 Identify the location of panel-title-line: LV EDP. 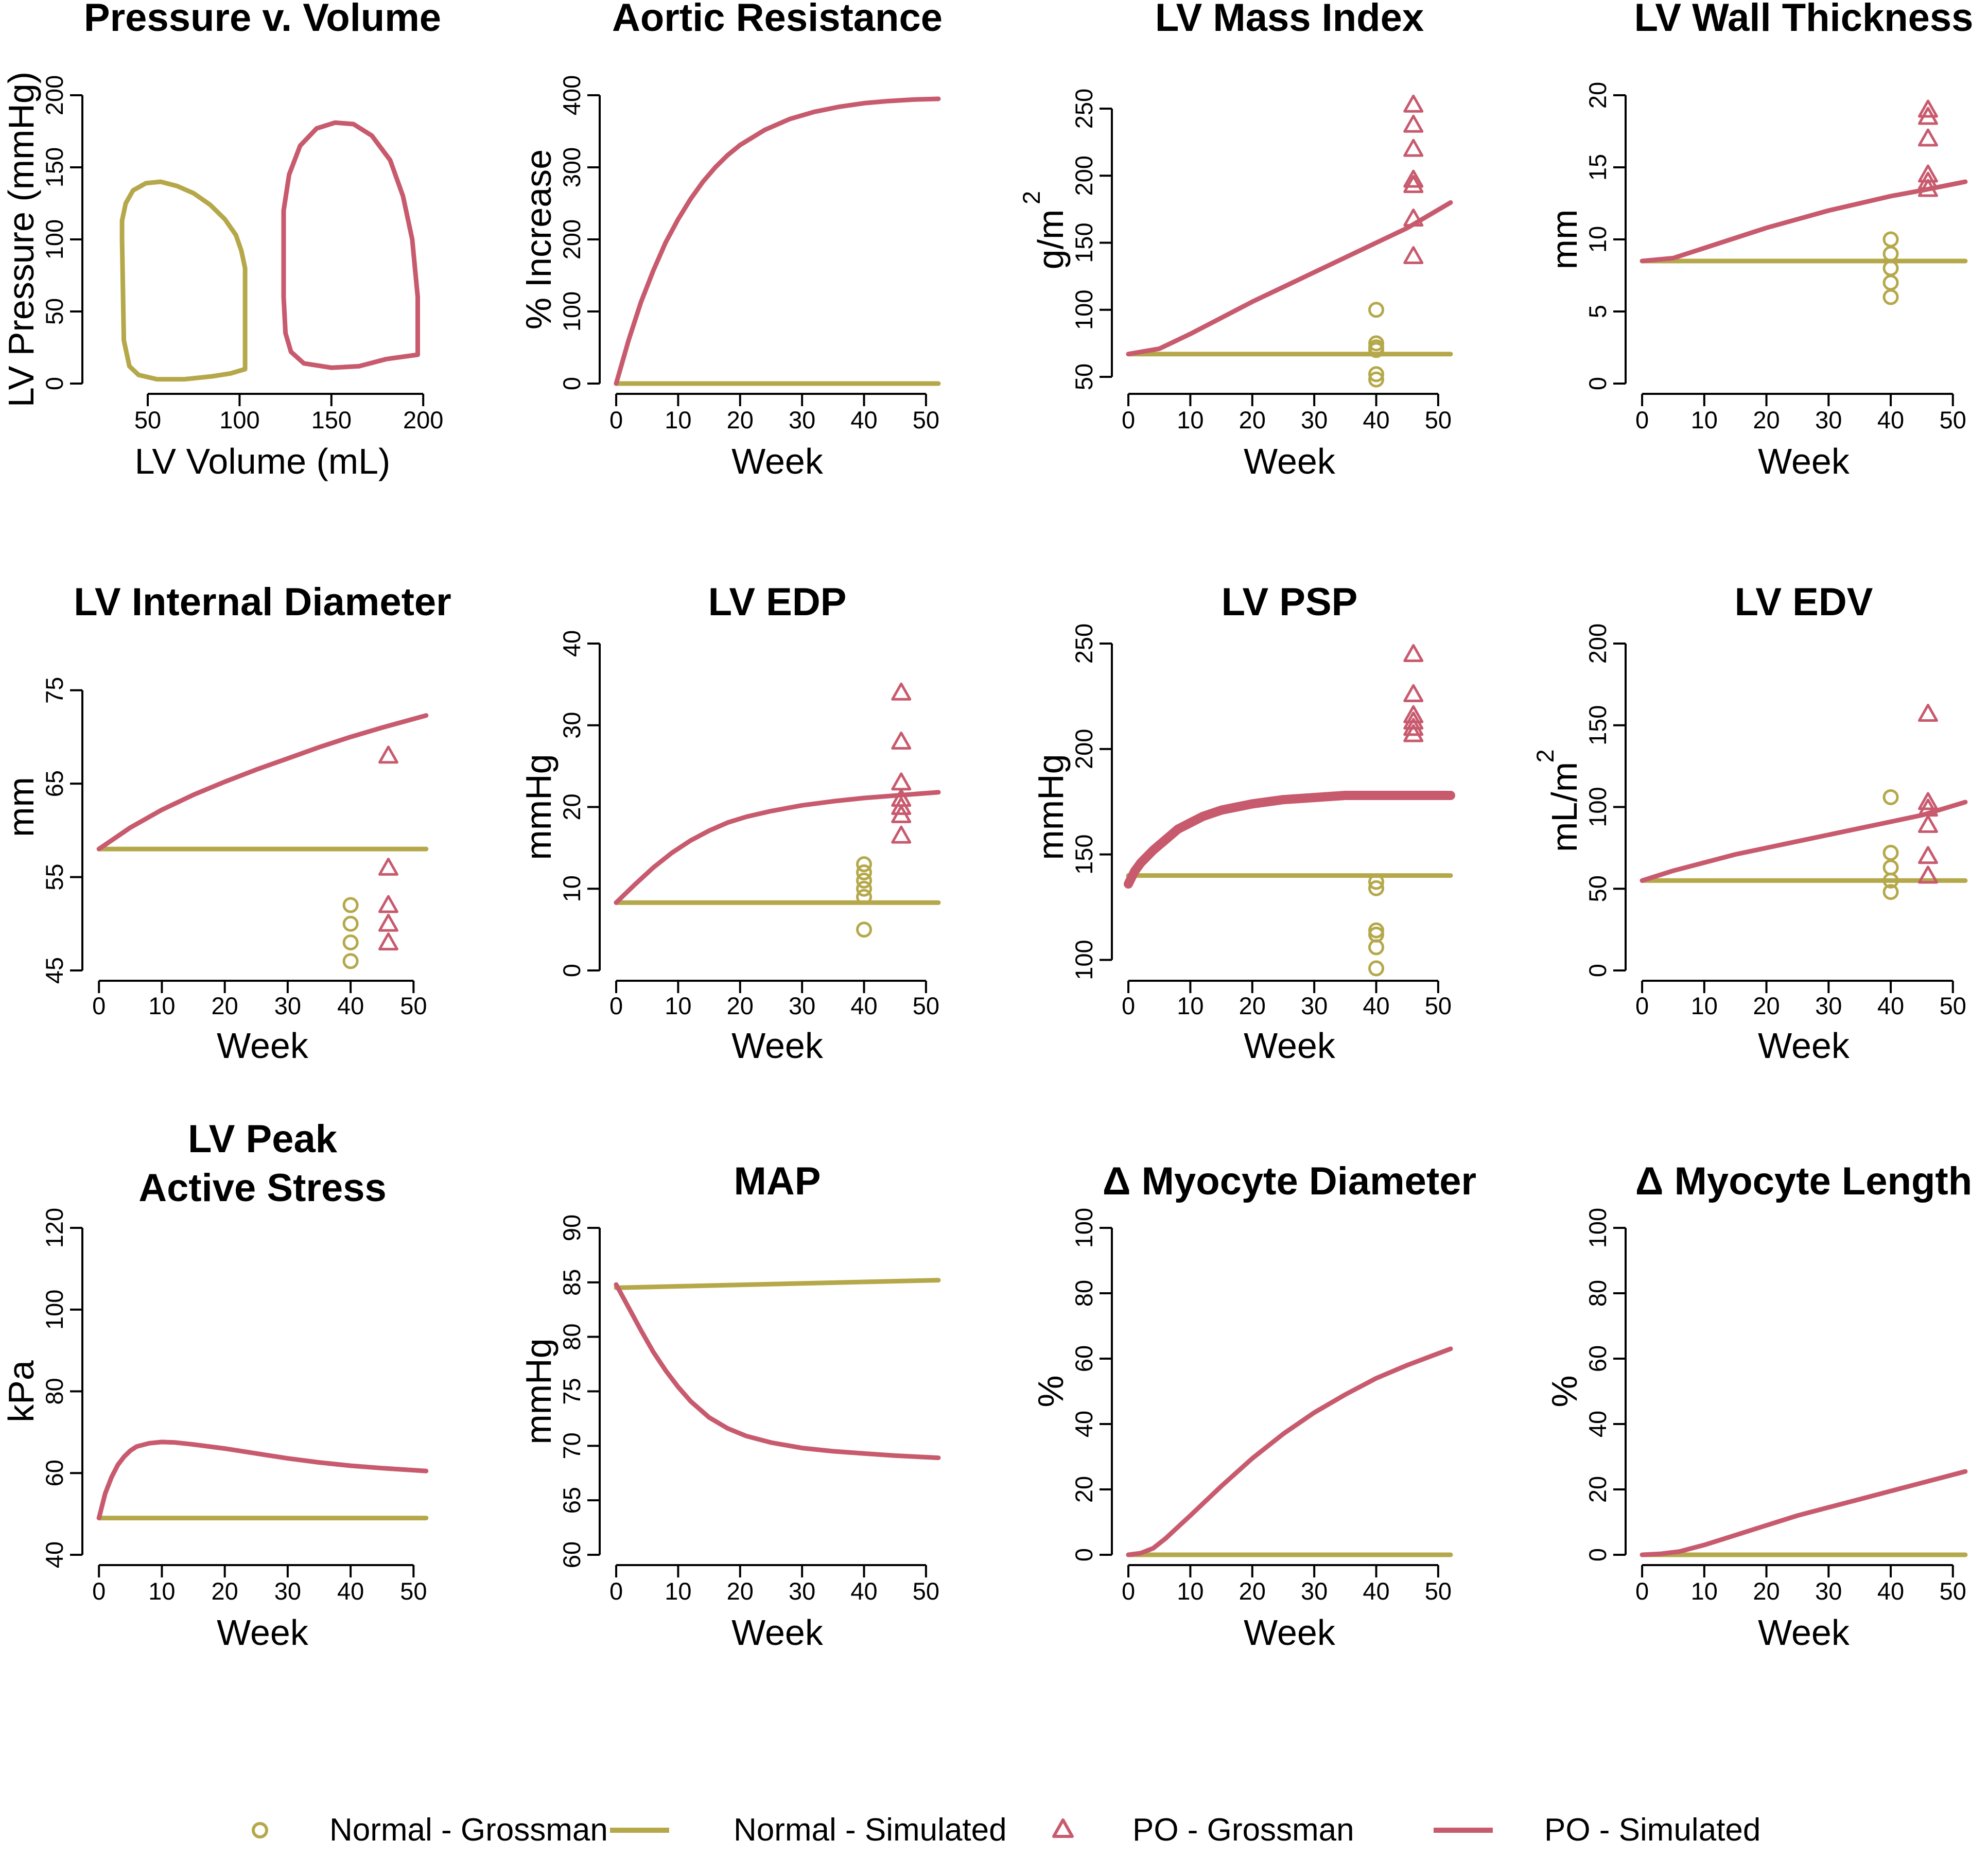
(777, 602).